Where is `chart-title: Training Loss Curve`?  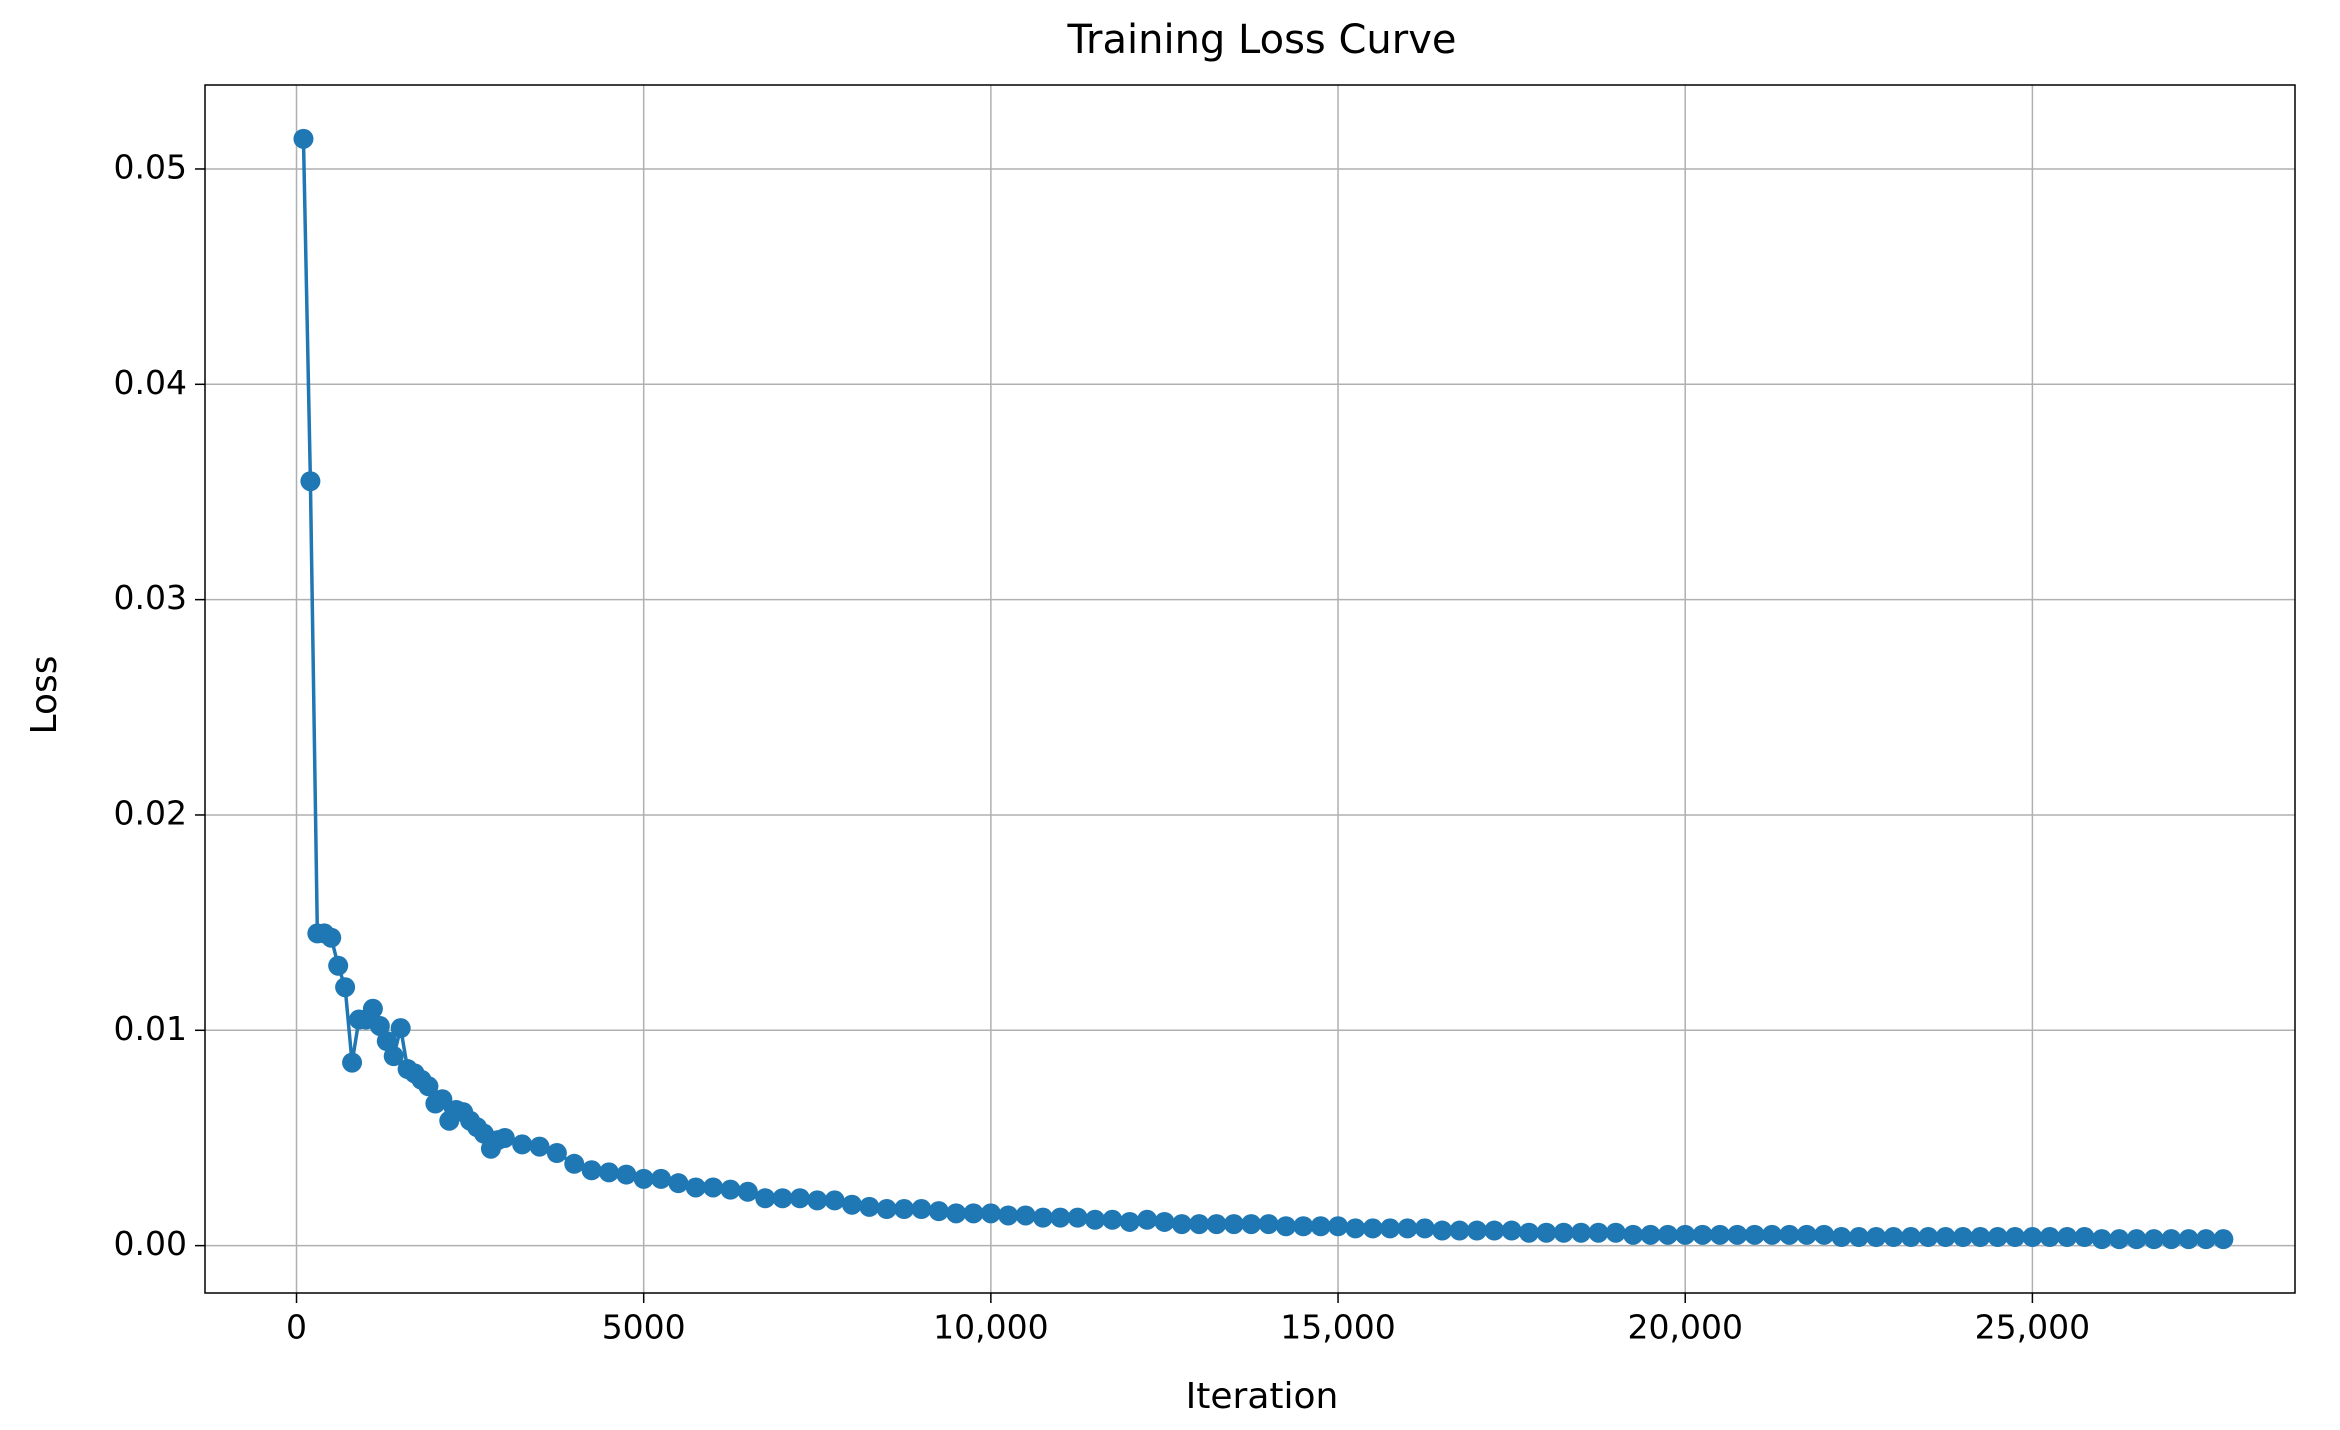
chart-title: Training Loss Curve is located at coordinates (1261, 40).